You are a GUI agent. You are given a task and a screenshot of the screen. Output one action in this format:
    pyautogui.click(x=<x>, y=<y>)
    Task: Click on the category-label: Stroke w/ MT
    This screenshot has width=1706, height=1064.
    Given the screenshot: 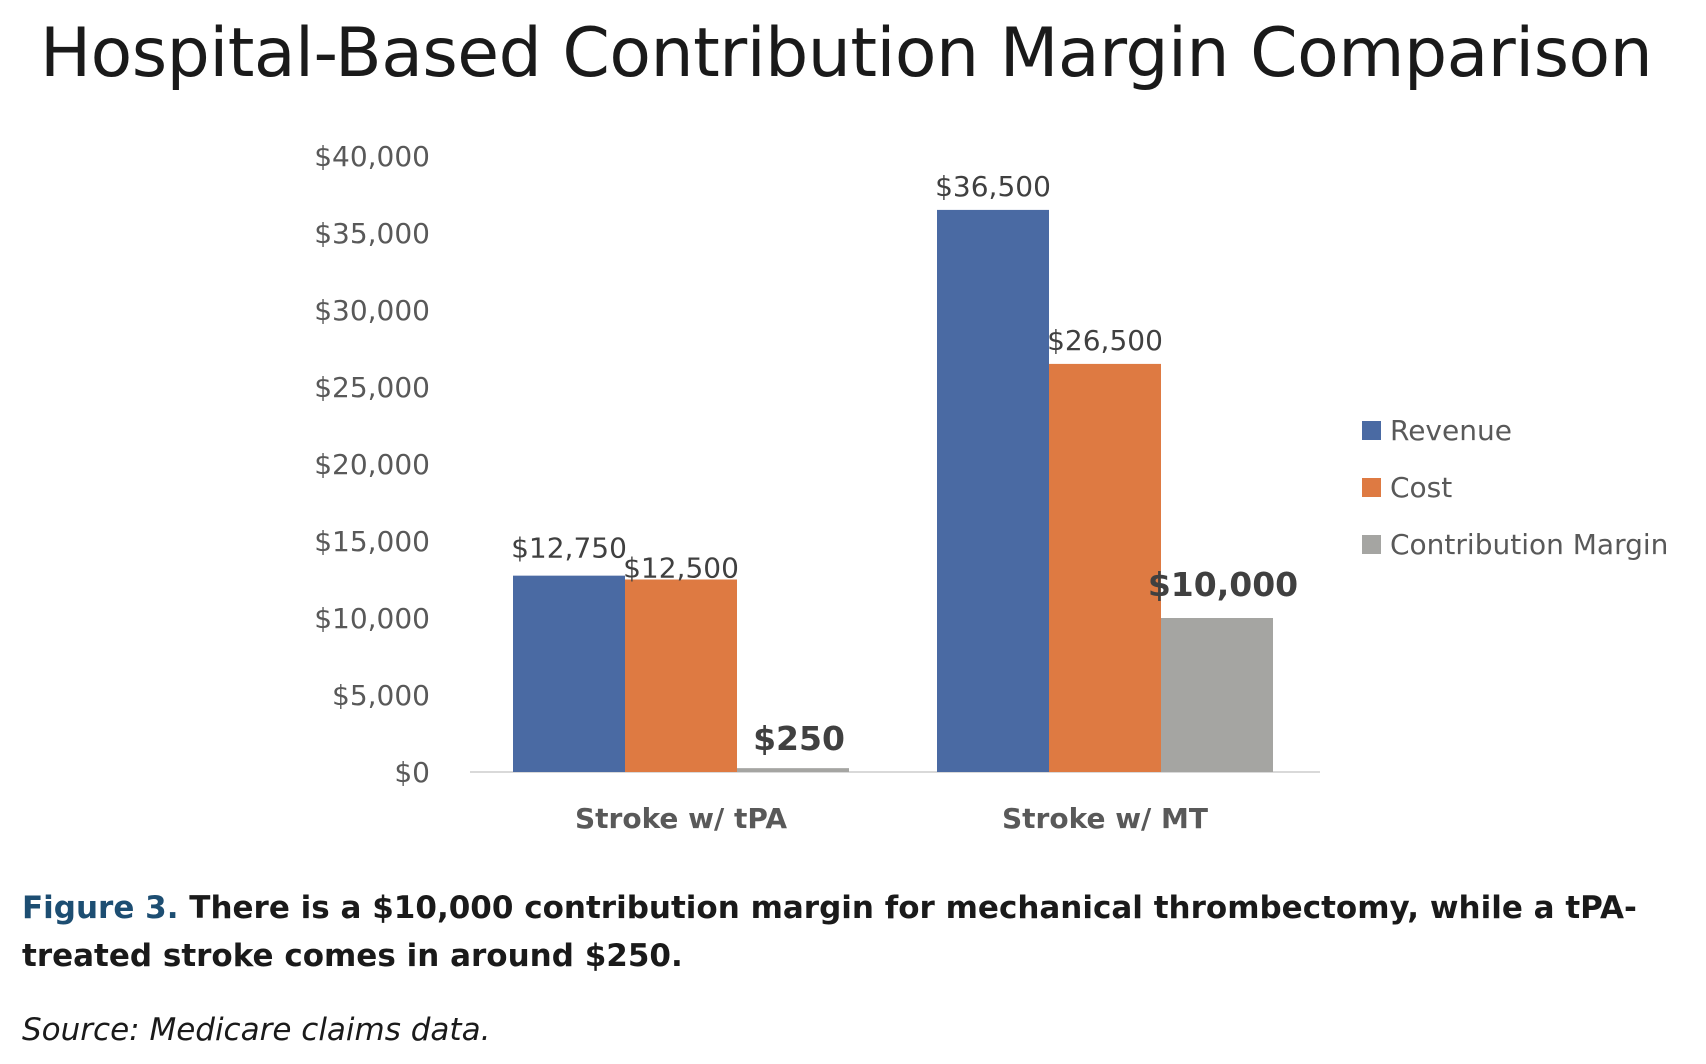 What is the action you would take?
    pyautogui.click(x=1105, y=818)
    